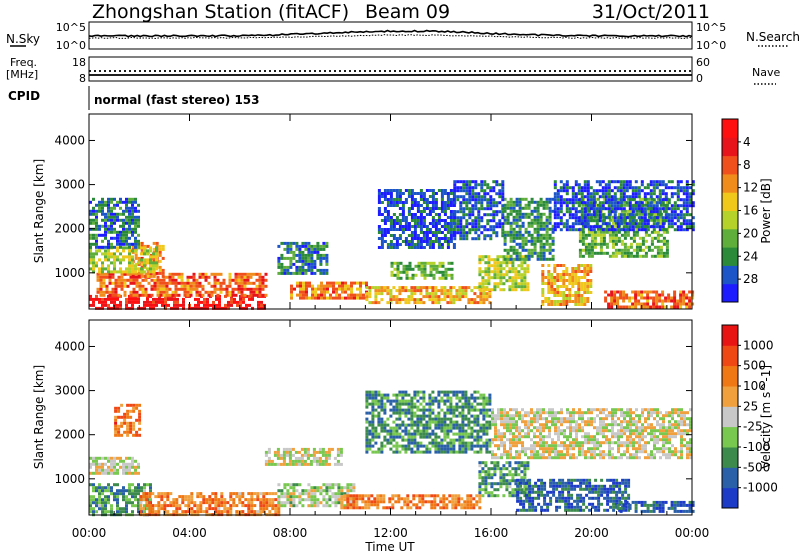  Describe the element at coordinates (79, 62) in the screenshot. I see `freq-tick-high: 18` at that location.